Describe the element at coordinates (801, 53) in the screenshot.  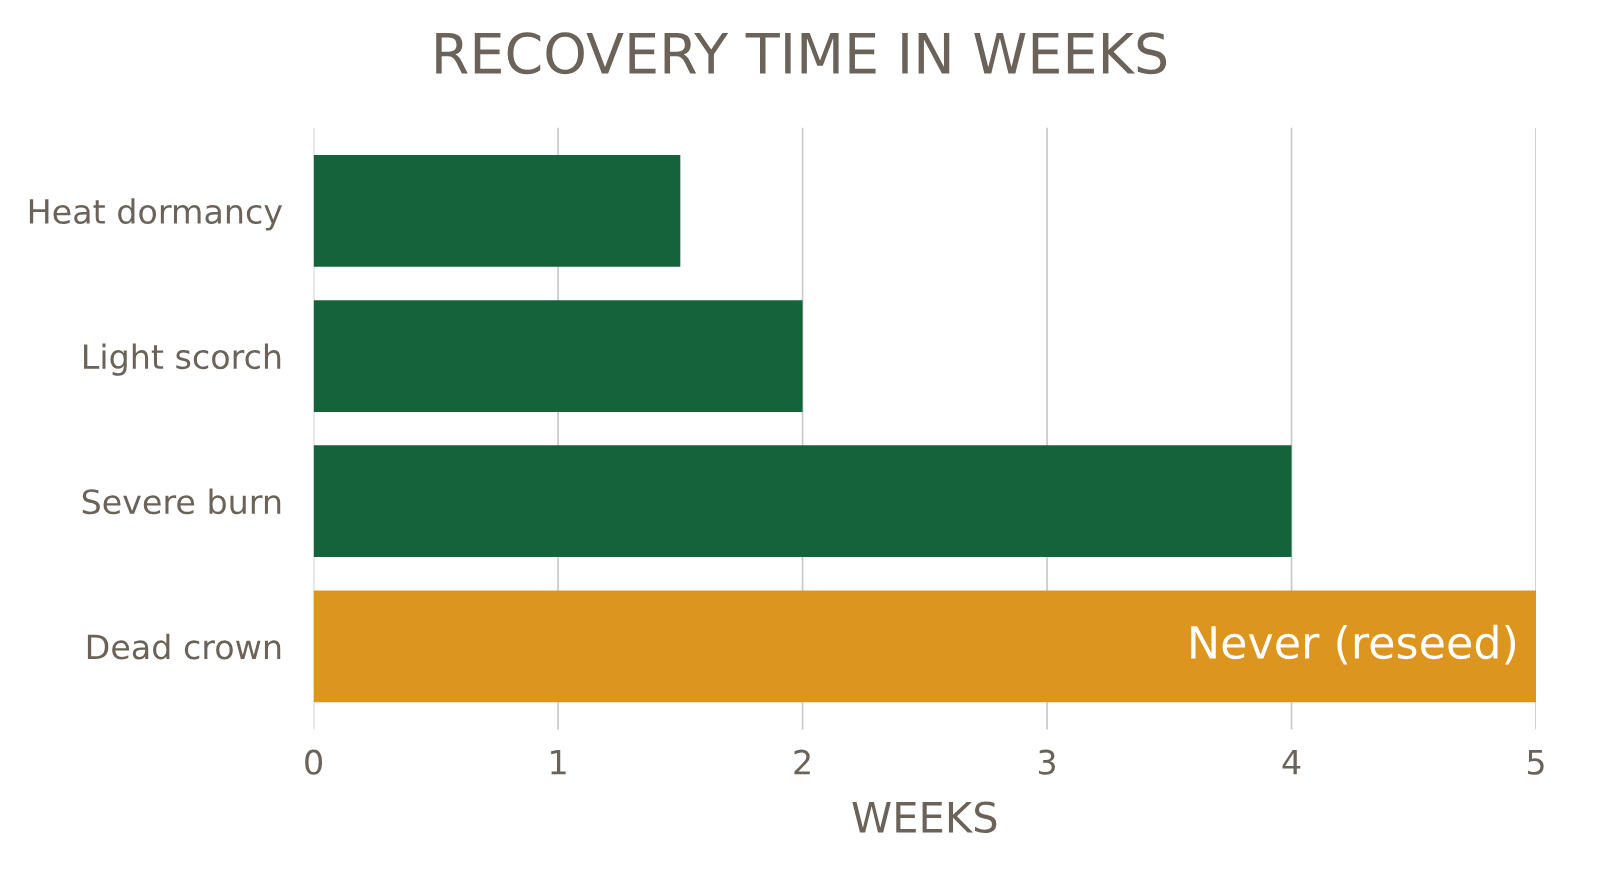
I see `chart-title: RECOVERY TIME IN WEEKS` at that location.